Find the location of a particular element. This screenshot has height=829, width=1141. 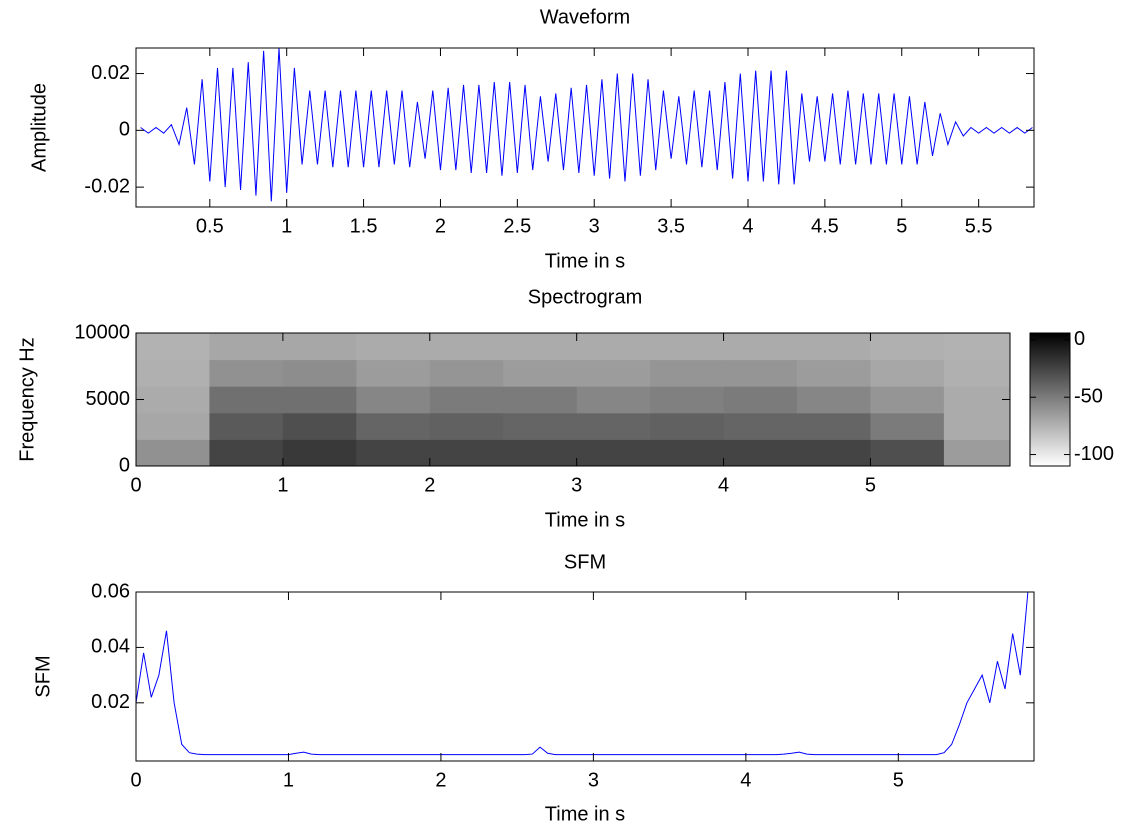

y-tick-label: 0.06 is located at coordinates (110, 591).